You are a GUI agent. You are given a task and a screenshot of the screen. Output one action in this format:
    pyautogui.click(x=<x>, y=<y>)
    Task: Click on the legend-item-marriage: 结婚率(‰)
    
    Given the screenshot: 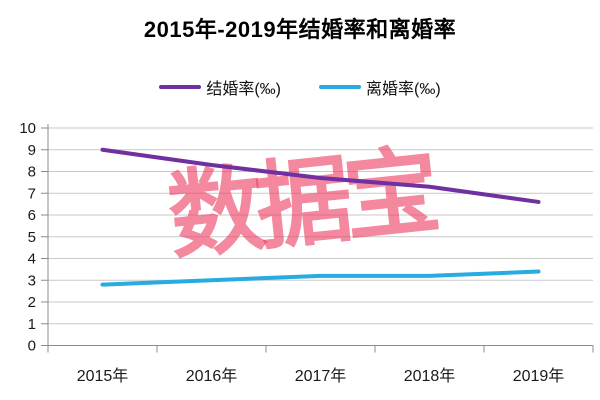 What is the action you would take?
    pyautogui.click(x=220, y=87)
    